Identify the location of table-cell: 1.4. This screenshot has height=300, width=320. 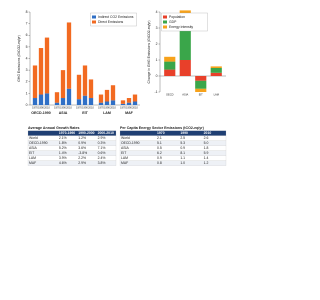
(206, 158).